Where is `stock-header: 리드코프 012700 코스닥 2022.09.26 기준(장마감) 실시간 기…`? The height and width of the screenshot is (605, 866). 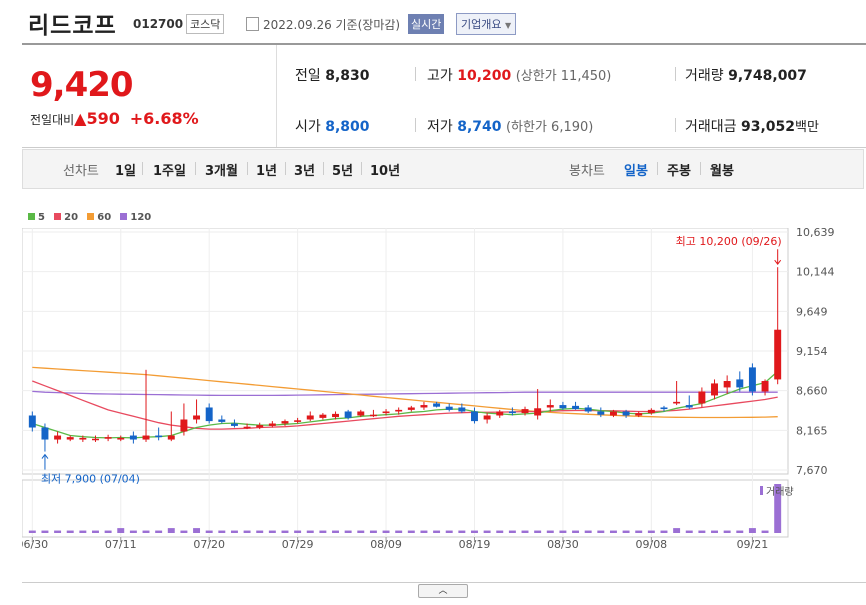 stock-header: 리드코프 012700 코스닥 2022.09.26 기준(장마감) 실시간 기… is located at coordinates (433, 23).